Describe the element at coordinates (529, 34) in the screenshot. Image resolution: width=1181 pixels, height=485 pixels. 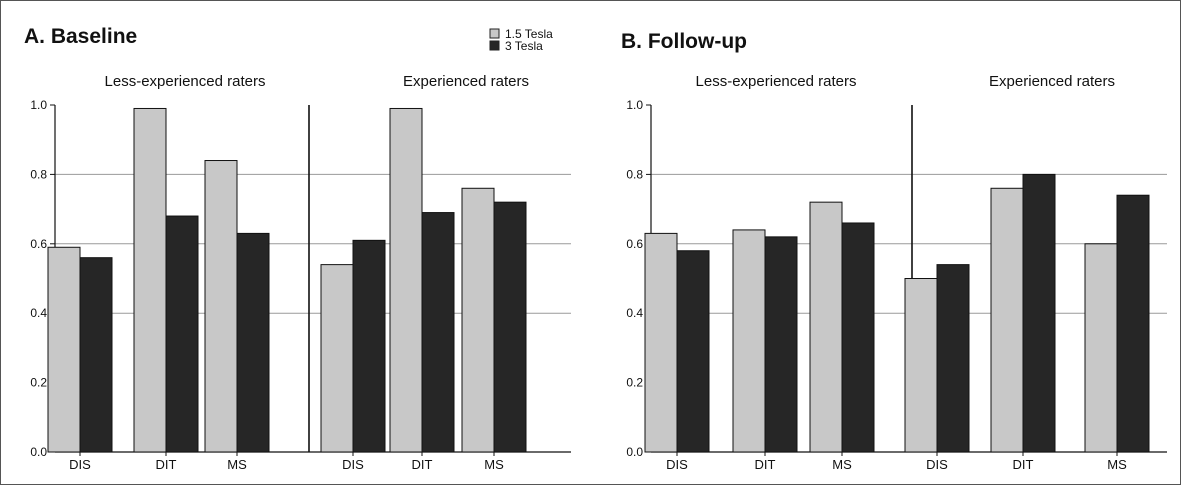
I see `legend-label-1-5-tesla: 1.5 Tesla` at that location.